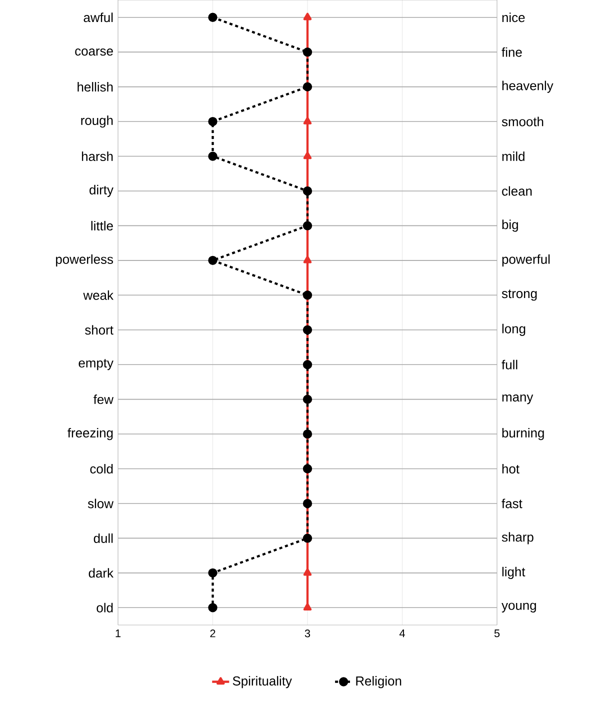  I want to click on y-tick-label: powerless, so click(85, 260).